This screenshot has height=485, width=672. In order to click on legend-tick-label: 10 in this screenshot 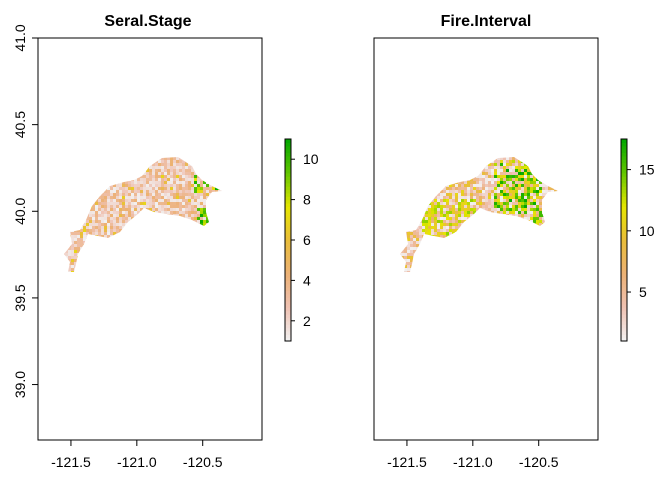, I will do `click(311, 159)`.